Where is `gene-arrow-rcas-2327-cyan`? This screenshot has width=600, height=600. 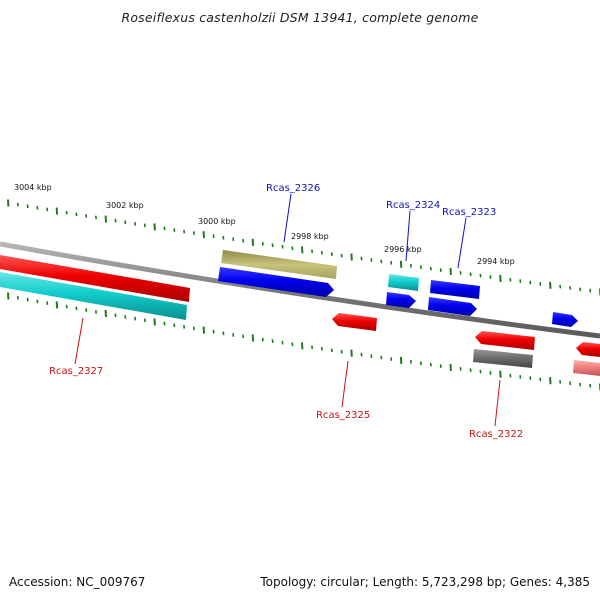
gene-arrow-rcas-2327-cyan is located at coordinates (93, 296).